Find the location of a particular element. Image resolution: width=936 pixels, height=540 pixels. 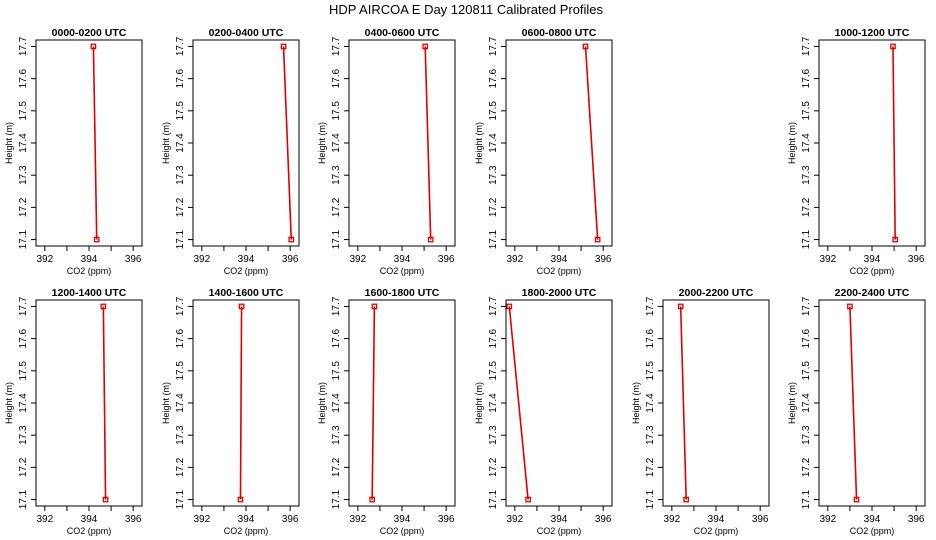

panel-title: 1800-2000 UTC is located at coordinates (559, 293).